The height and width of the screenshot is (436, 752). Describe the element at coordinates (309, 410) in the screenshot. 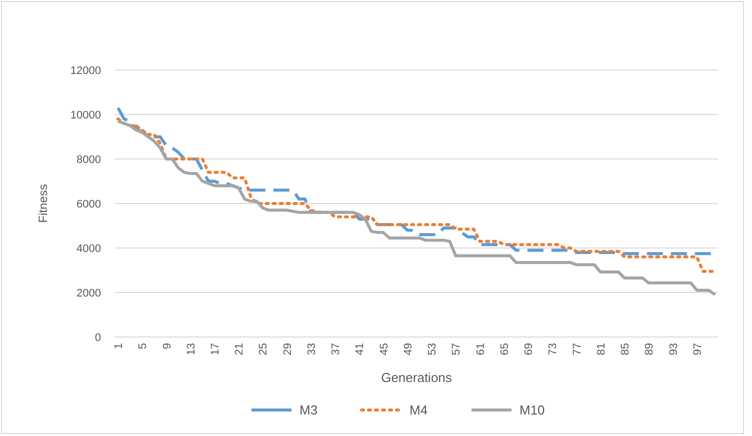

I see `legend-label: M3` at that location.